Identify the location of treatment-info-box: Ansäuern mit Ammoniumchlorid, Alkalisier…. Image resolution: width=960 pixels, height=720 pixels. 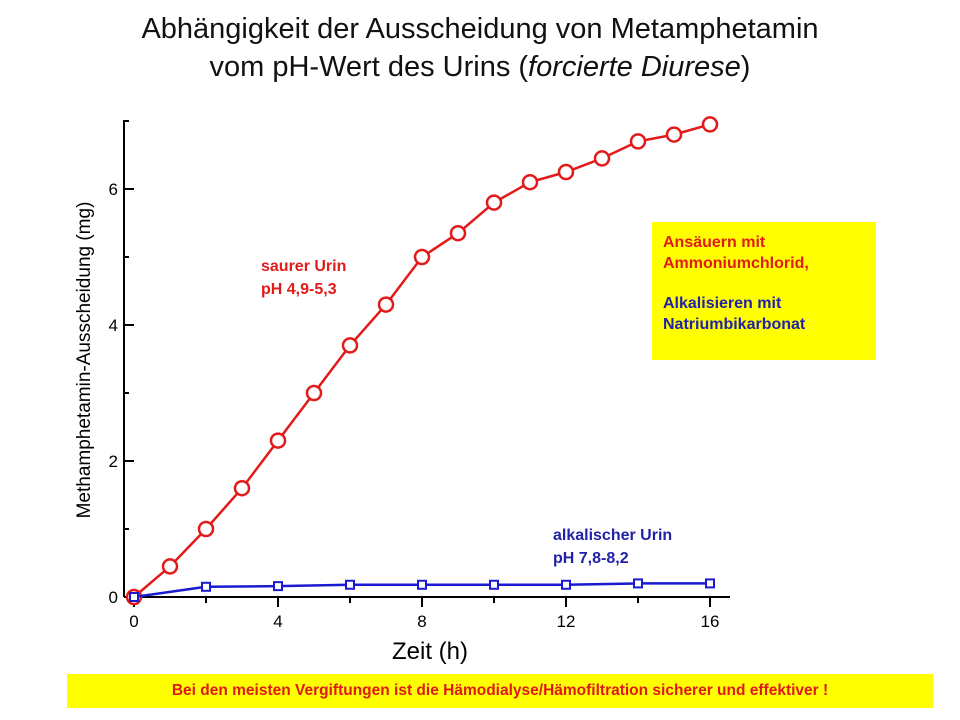
(764, 291).